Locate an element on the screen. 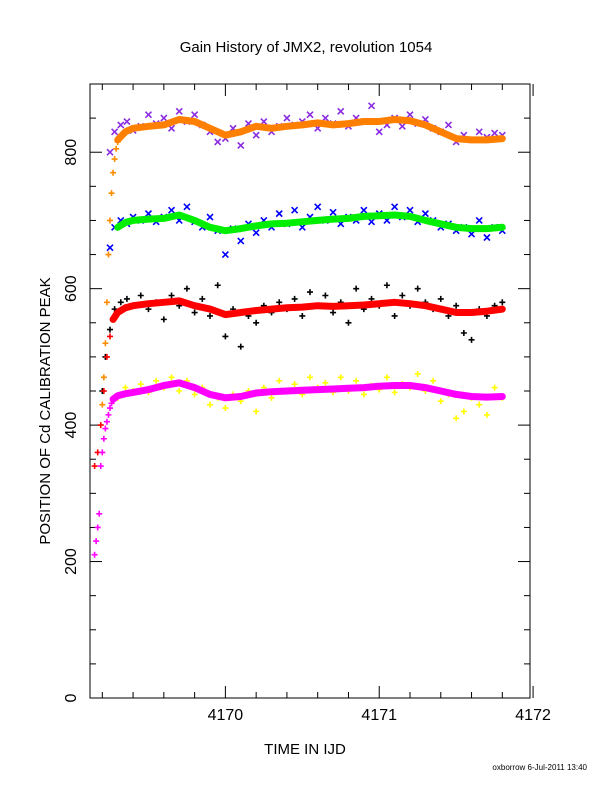 The width and height of the screenshot is (612, 792). y-tick-label-2: 400 is located at coordinates (71, 425).